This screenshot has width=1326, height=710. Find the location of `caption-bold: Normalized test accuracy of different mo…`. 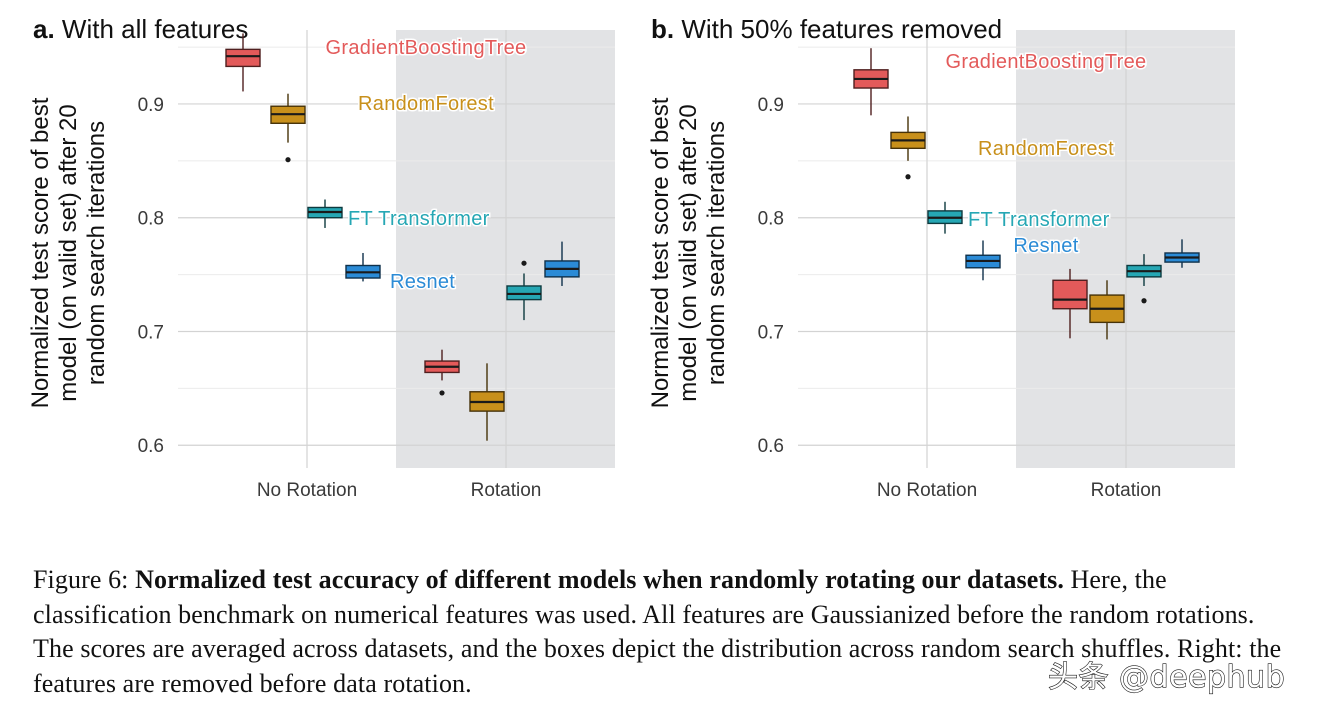

caption-bold: Normalized test accuracy of different mo… is located at coordinates (599, 579).